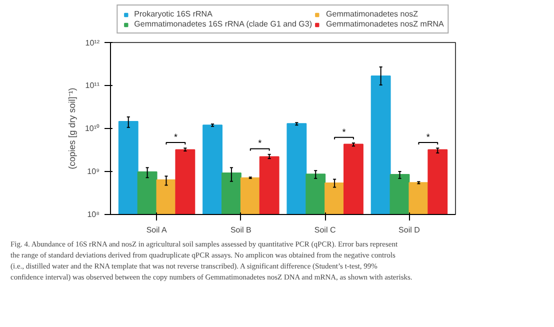 The height and width of the screenshot is (327, 554). What do you see at coordinates (71, 129) in the screenshot?
I see `y-axis-title: (copies [g dry soil]⁻¹)` at bounding box center [71, 129].